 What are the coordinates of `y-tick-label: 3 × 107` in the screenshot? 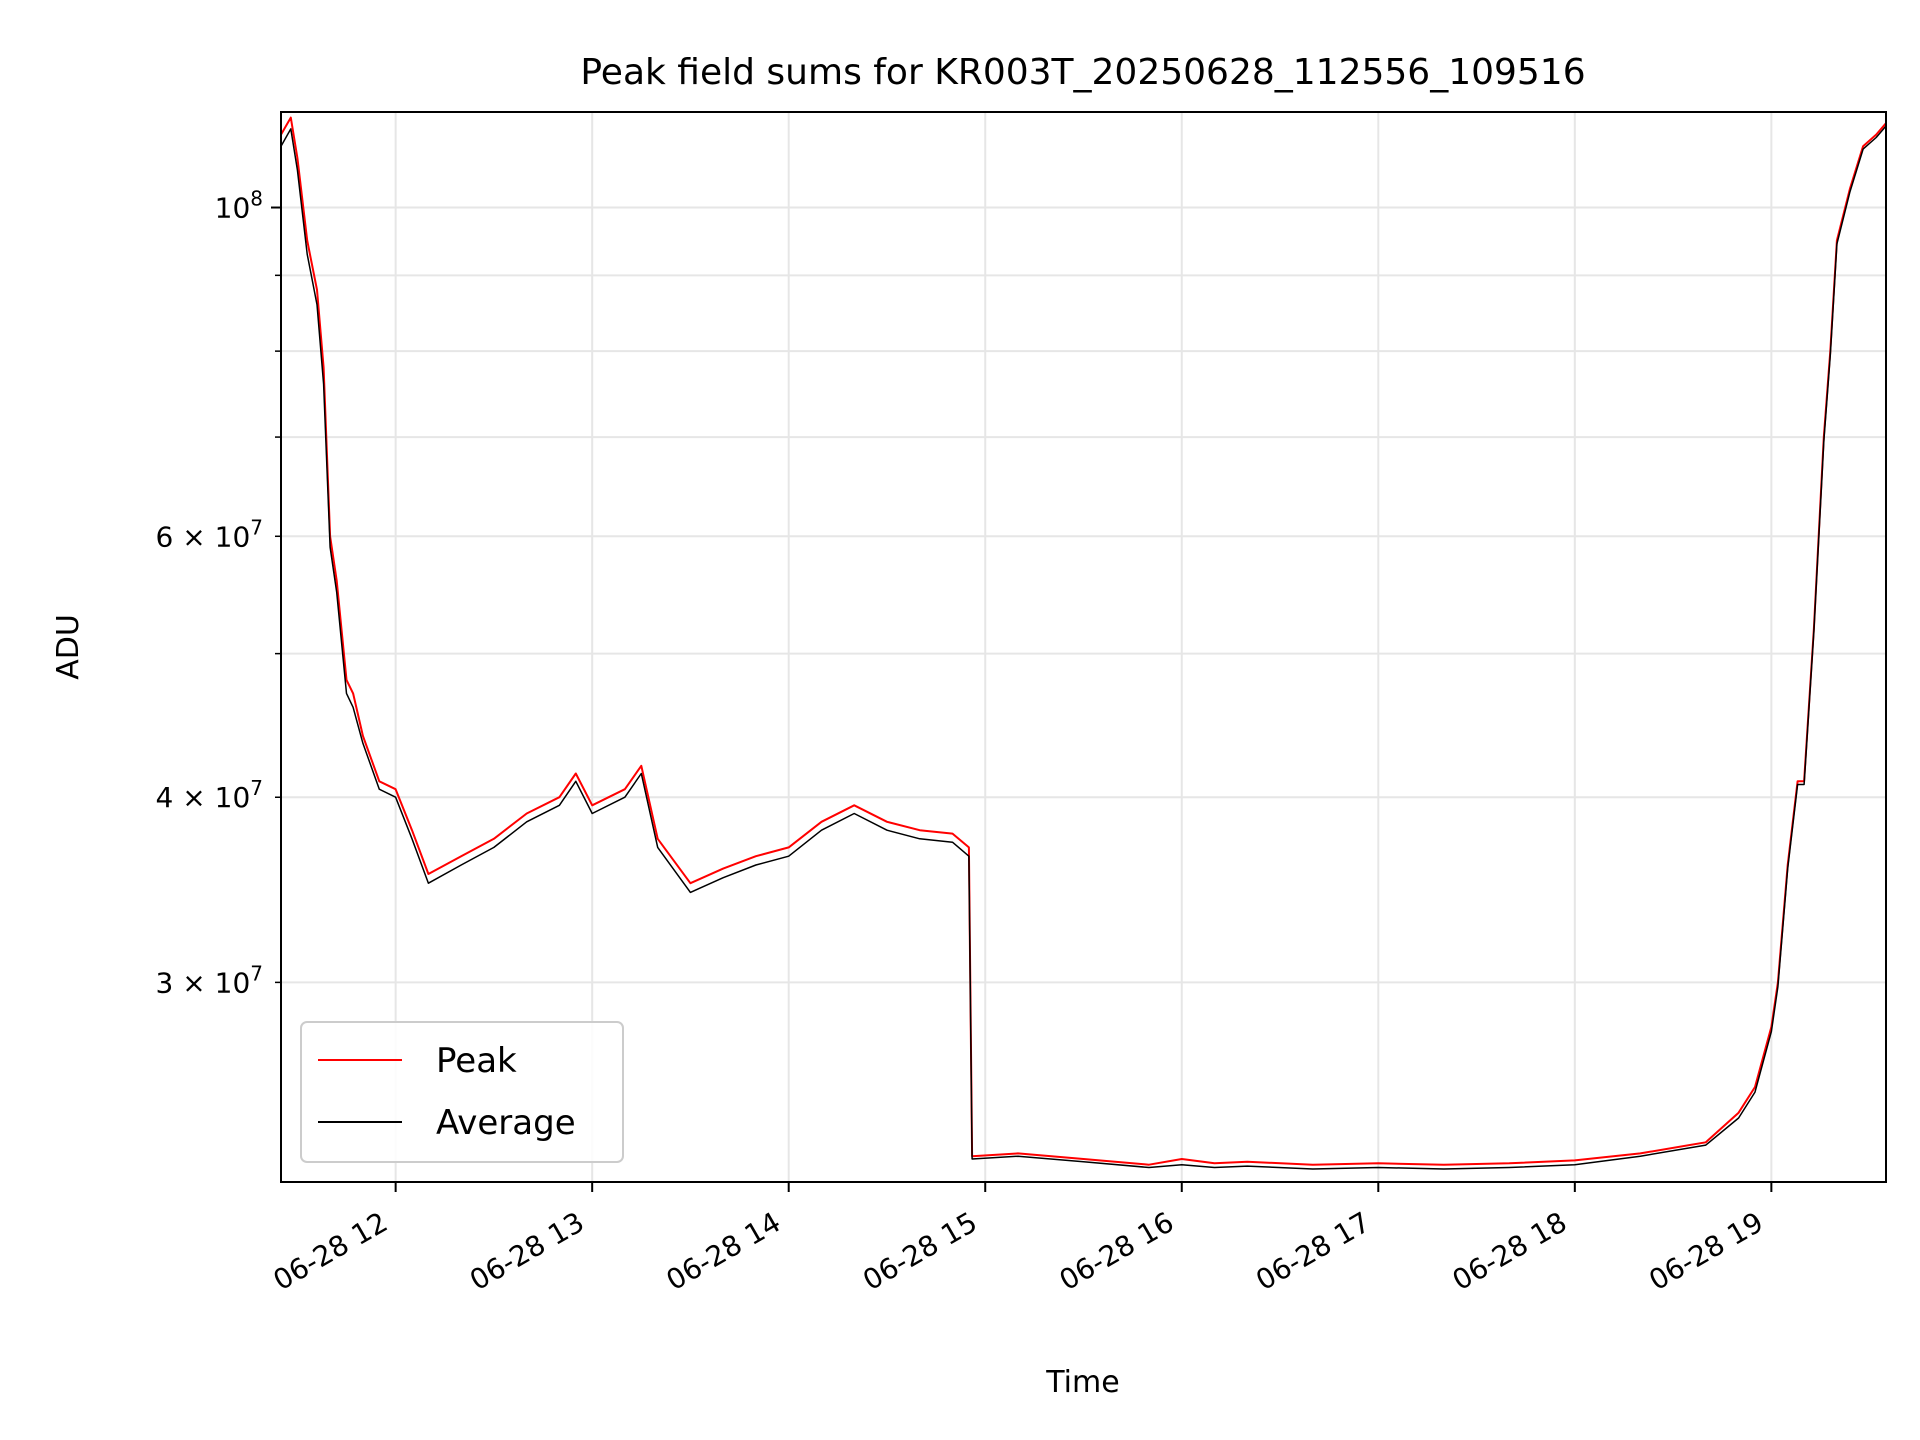 It's located at (209, 980).